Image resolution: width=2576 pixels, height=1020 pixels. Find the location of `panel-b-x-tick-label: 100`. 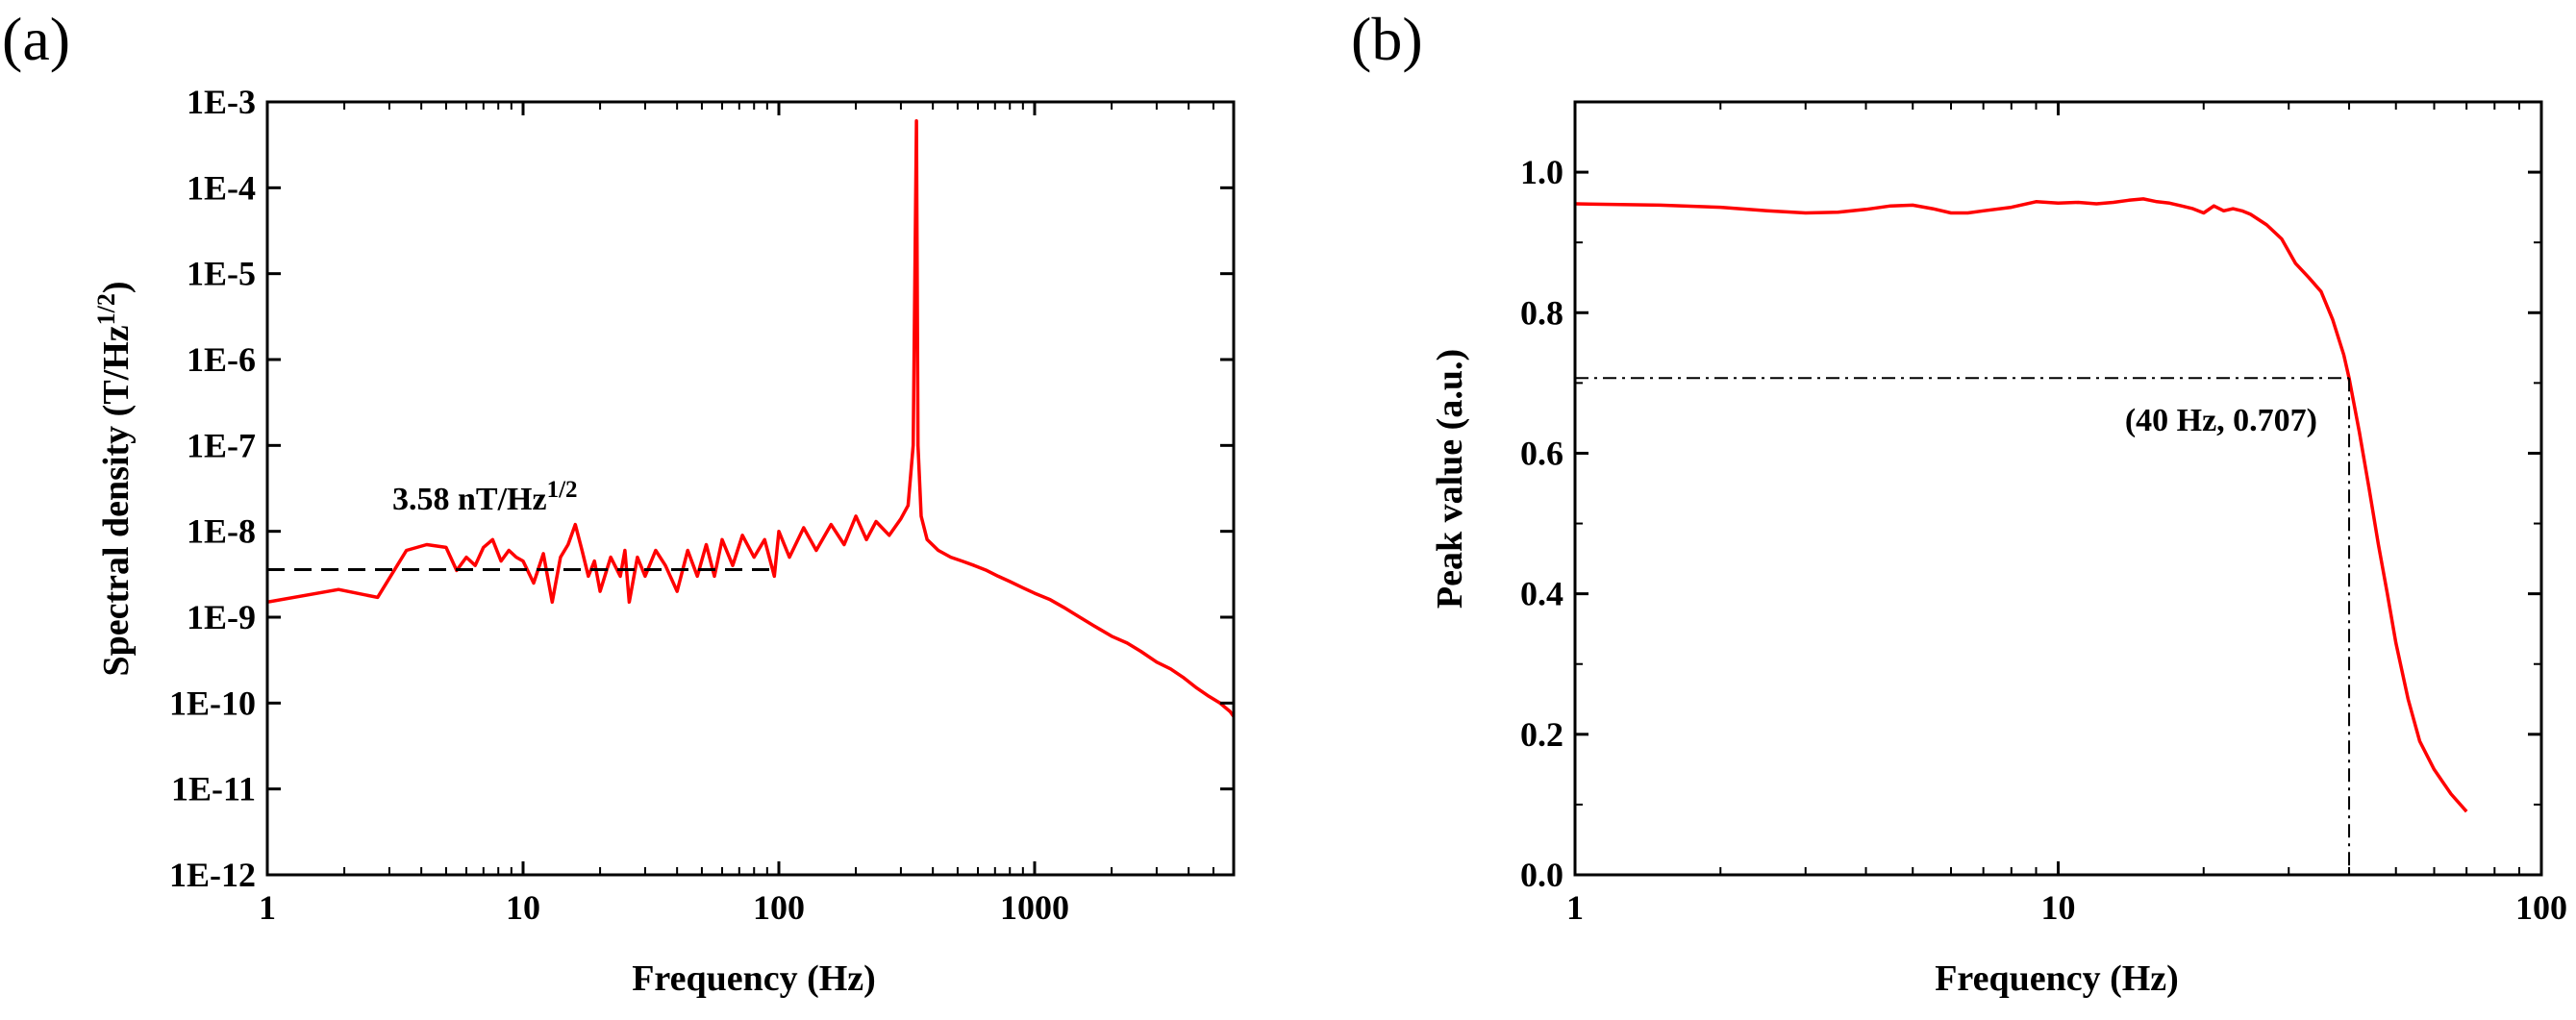

panel-b-x-tick-label: 100 is located at coordinates (2541, 907).